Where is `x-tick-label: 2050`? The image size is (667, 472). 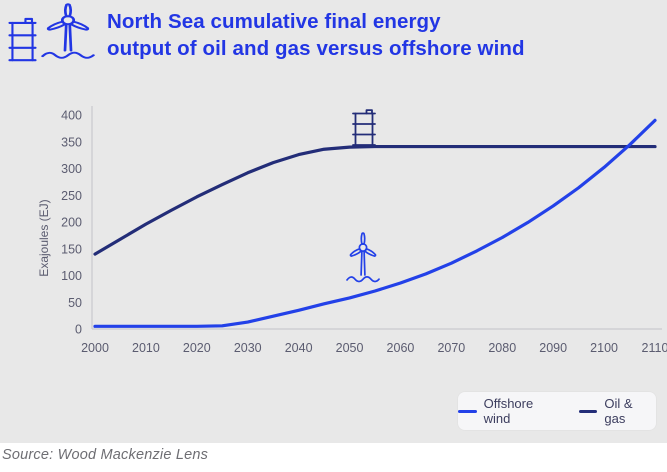 x-tick-label: 2050 is located at coordinates (350, 348).